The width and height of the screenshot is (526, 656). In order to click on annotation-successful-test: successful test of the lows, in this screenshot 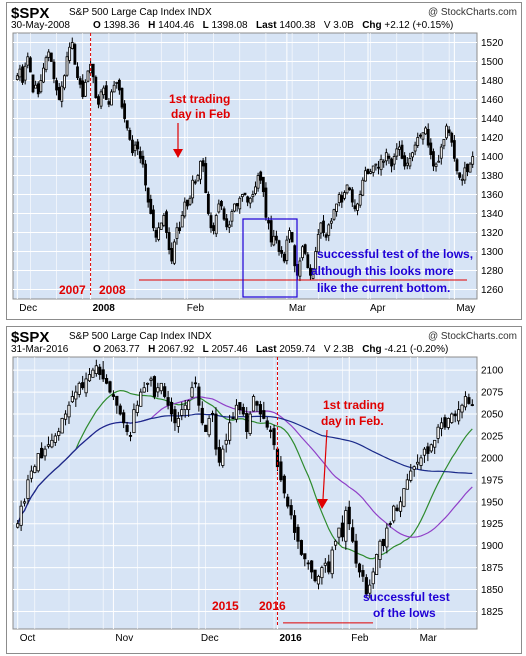, I will do `click(395, 254)`.